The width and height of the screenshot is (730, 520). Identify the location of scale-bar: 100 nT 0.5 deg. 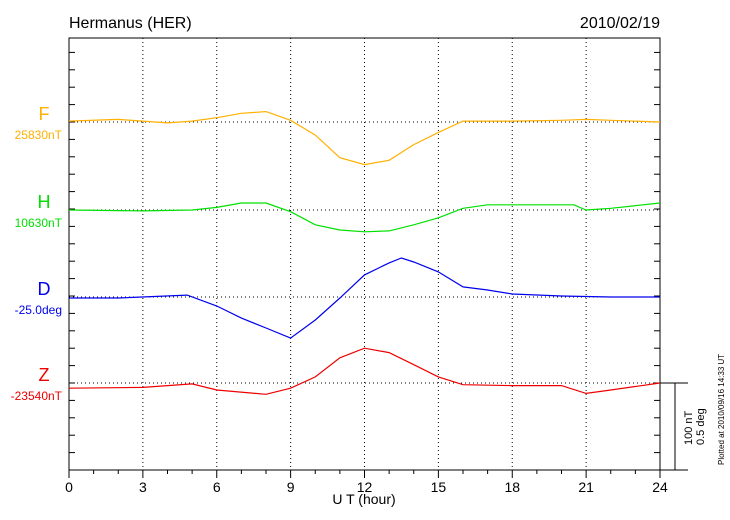
(683, 426).